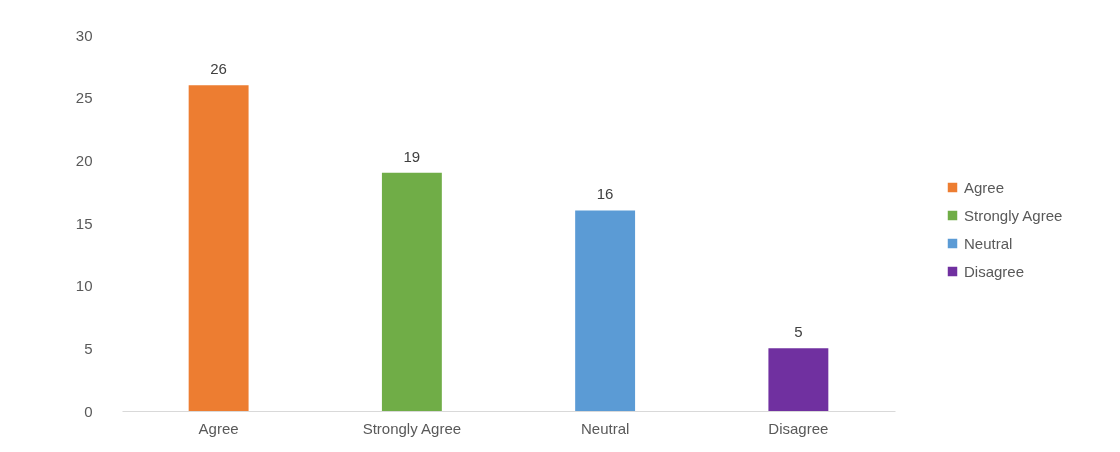 This screenshot has height=452, width=1120. I want to click on x-tick-label: Strongly Agree, so click(412, 428).